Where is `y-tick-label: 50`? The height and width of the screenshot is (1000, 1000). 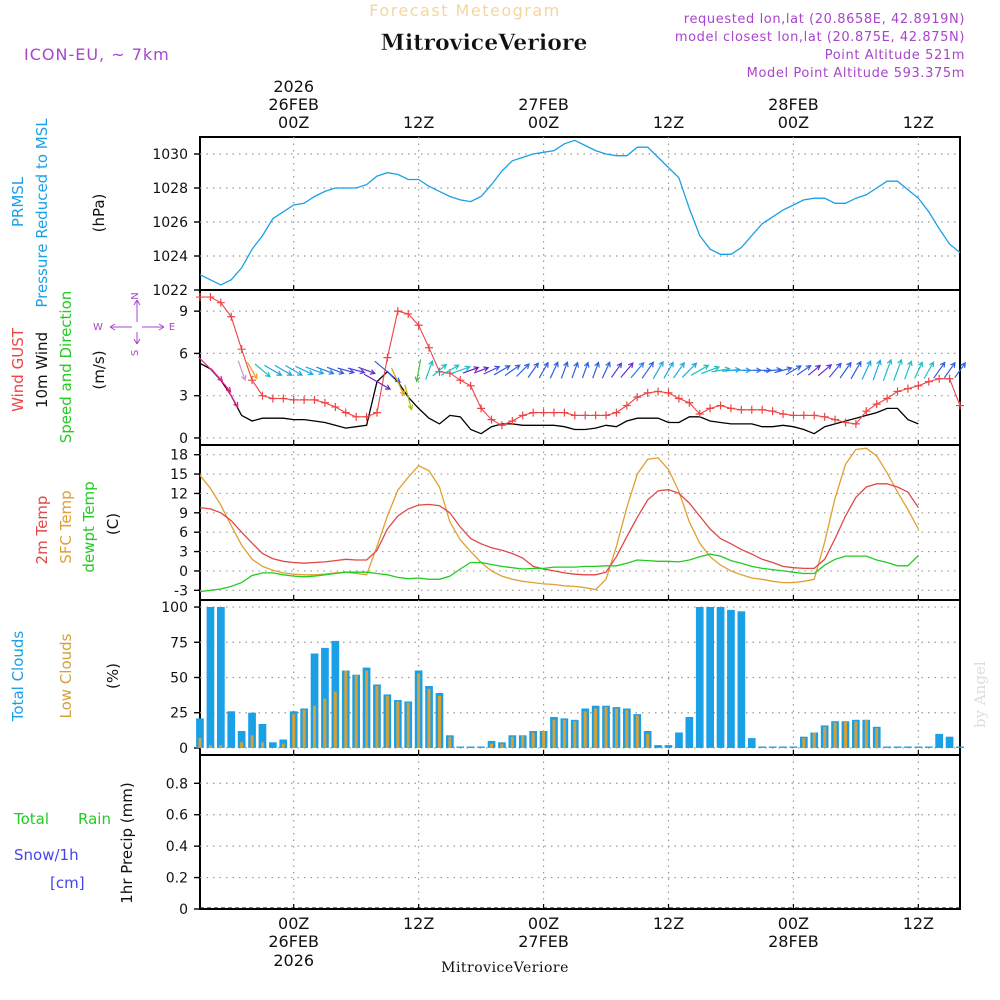 y-tick-label: 50 is located at coordinates (179, 679).